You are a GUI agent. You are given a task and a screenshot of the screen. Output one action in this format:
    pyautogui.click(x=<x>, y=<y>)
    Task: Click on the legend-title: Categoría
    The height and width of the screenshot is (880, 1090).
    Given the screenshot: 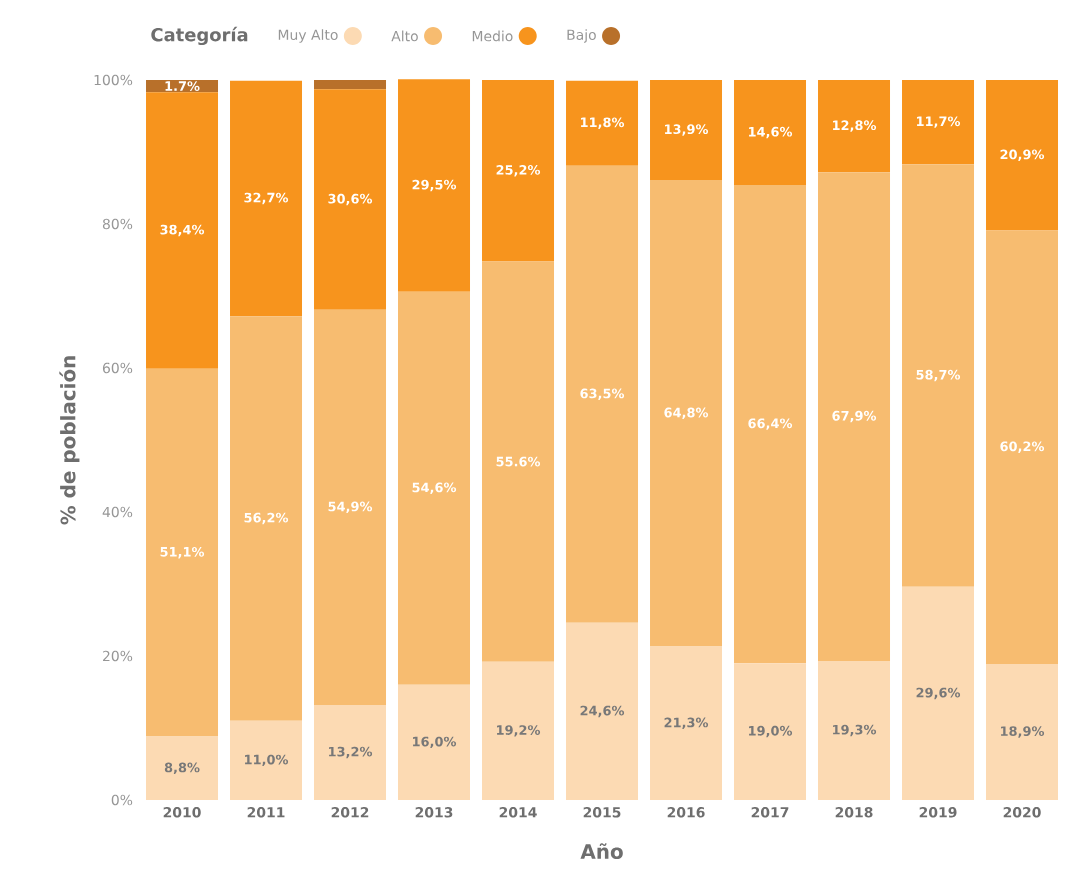 What is the action you would take?
    pyautogui.click(x=199, y=36)
    